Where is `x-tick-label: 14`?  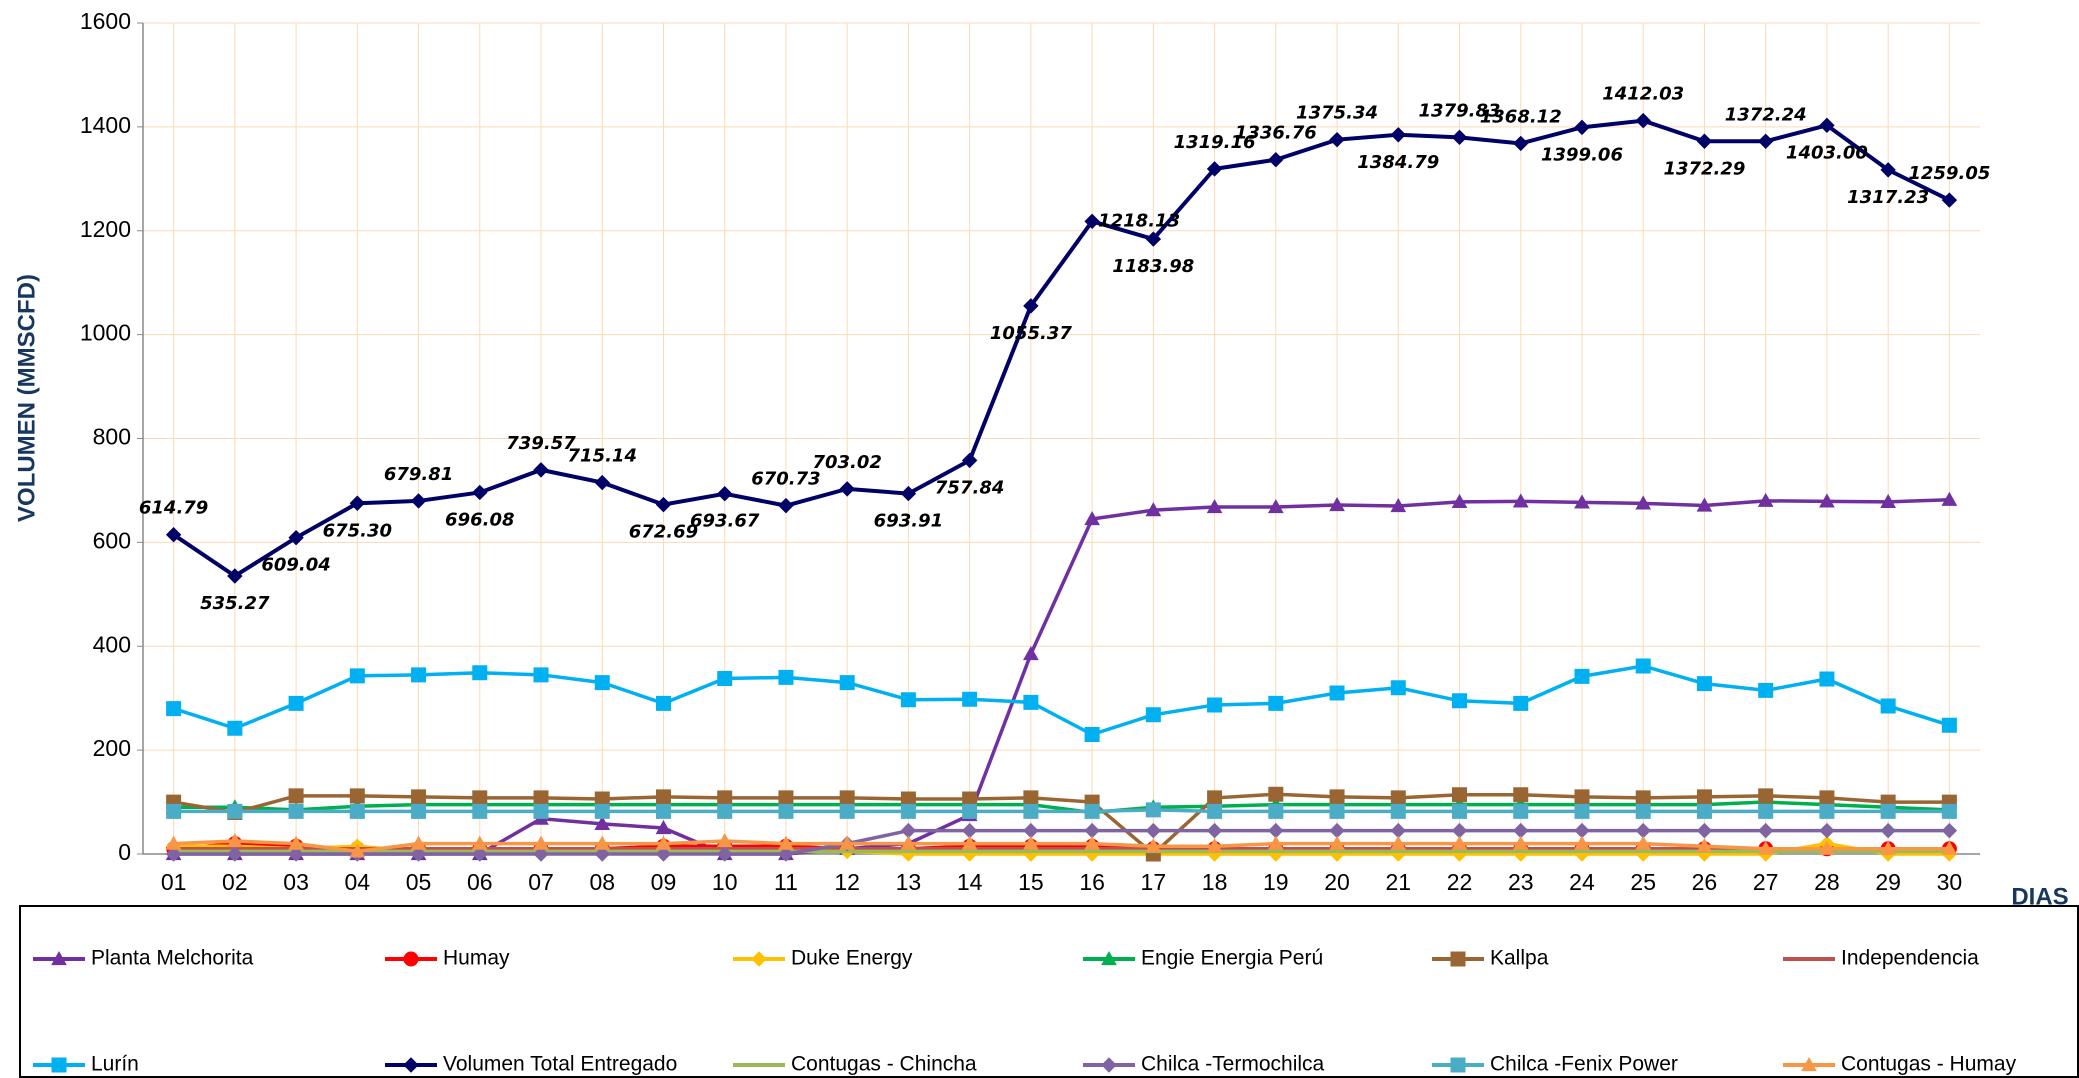 x-tick-label: 14 is located at coordinates (970, 882).